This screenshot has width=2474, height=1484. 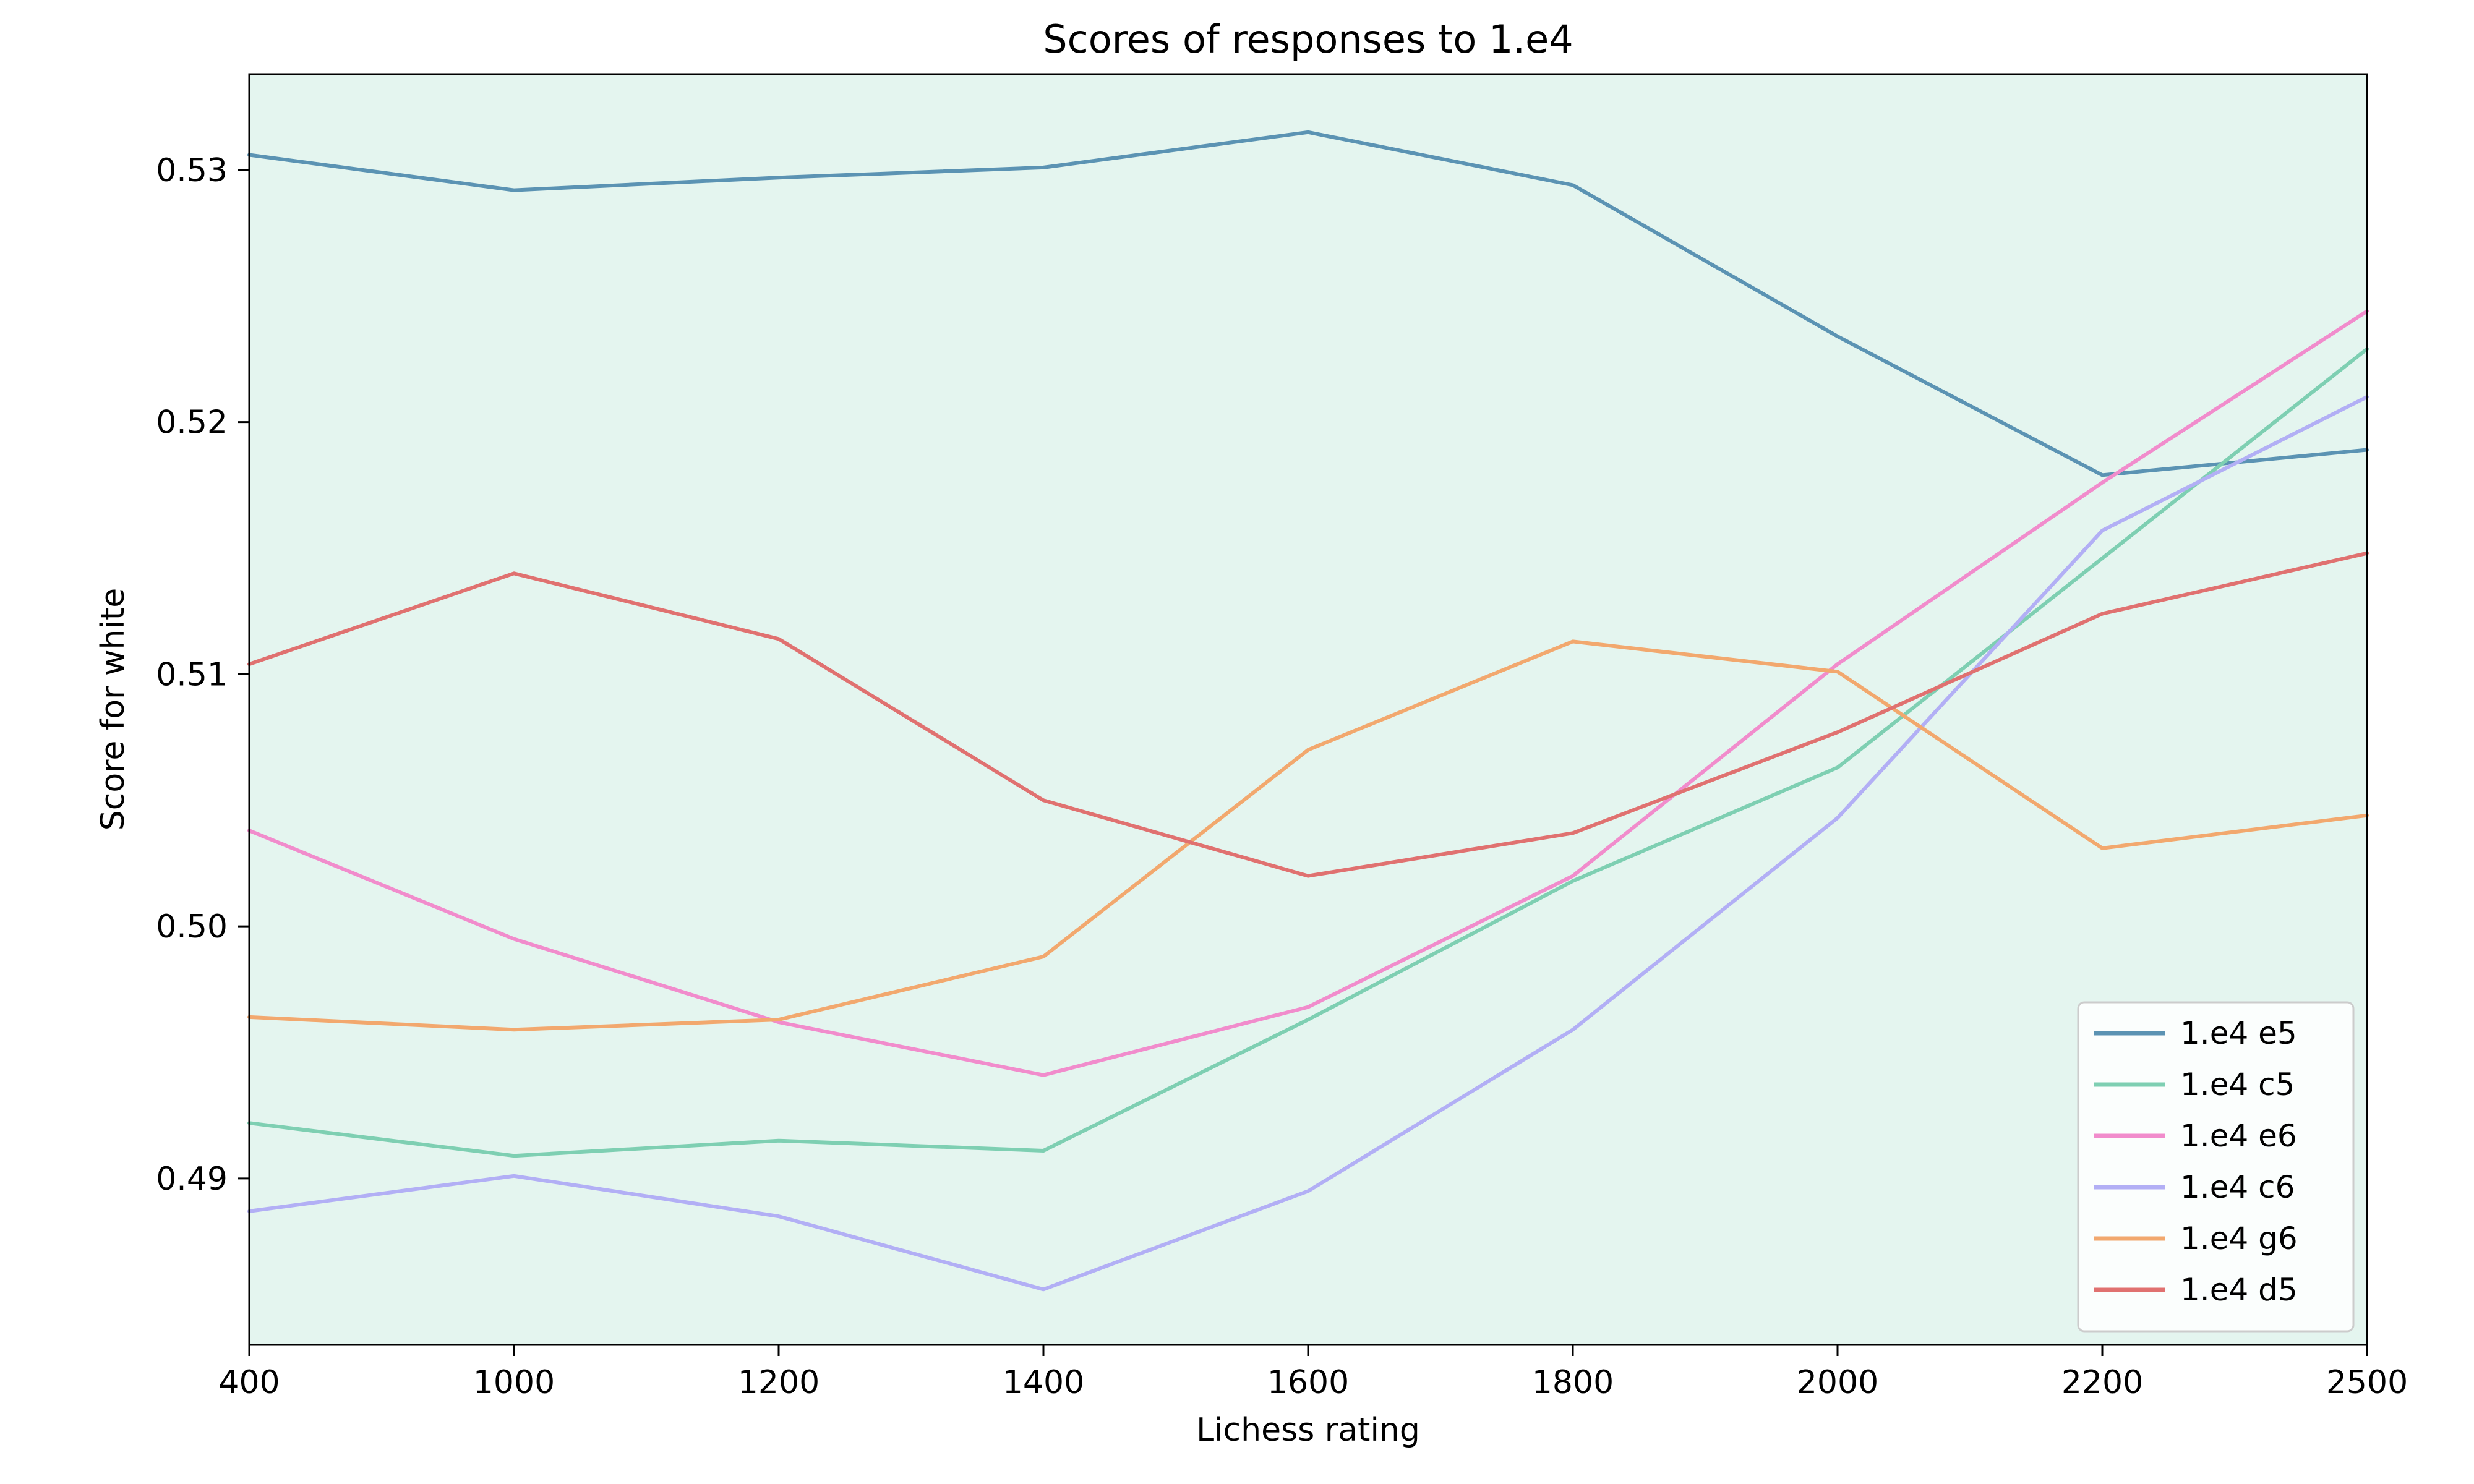 What do you see at coordinates (192, 170) in the screenshot?
I see `y-tick-label: 0.53` at bounding box center [192, 170].